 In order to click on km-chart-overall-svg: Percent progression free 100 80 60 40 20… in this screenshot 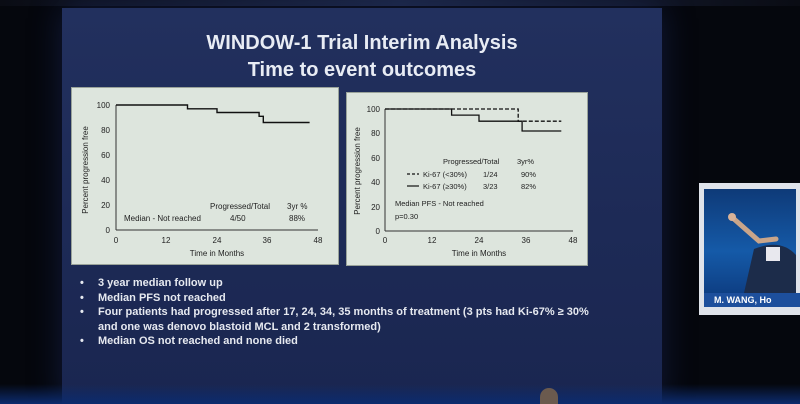, I will do `click(202, 179)`.